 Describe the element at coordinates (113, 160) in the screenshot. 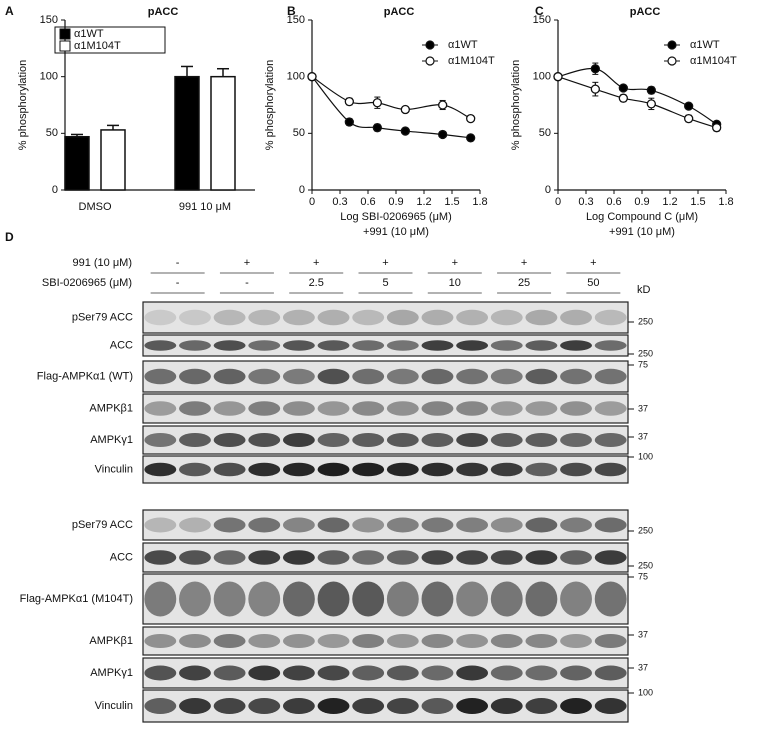

I see `bar` at that location.